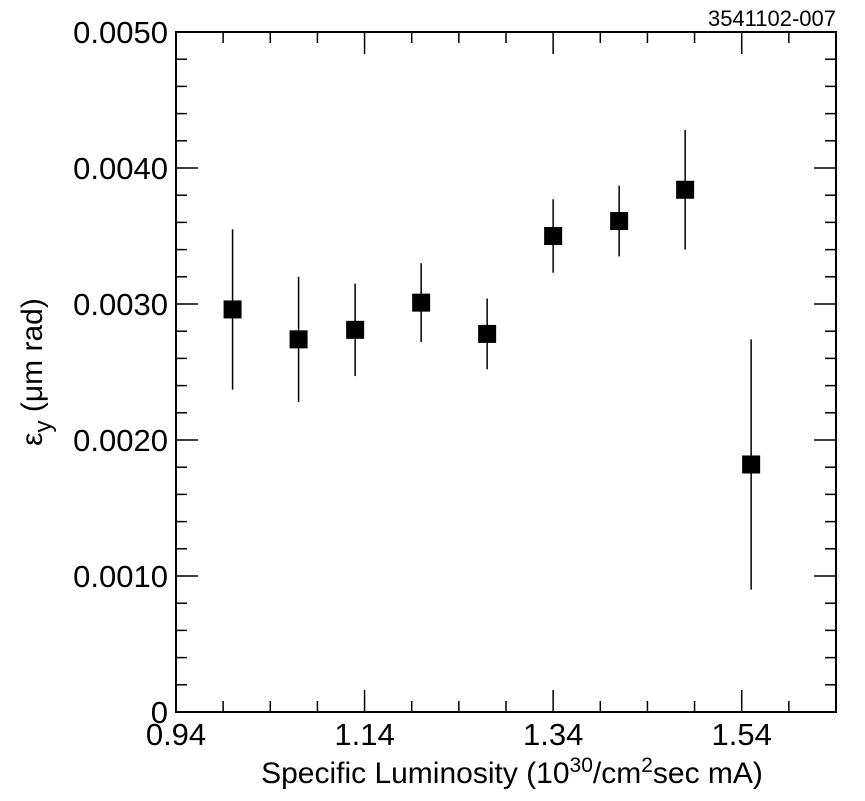 The width and height of the screenshot is (865, 801). What do you see at coordinates (772, 18) in the screenshot?
I see `figure-id: 3541102-007` at bounding box center [772, 18].